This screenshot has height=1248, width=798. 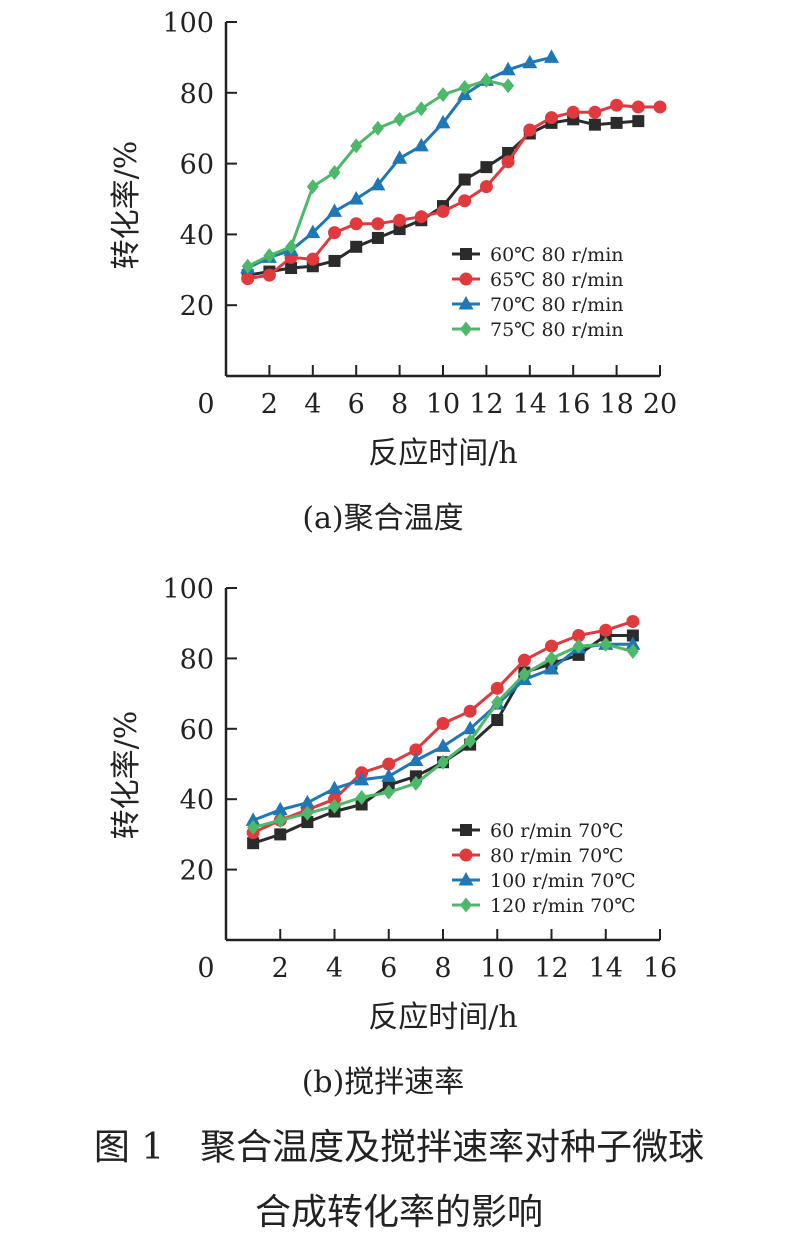 What do you see at coordinates (557, 255) in the screenshot?
I see `legend-label: 60℃ 80 r/min` at bounding box center [557, 255].